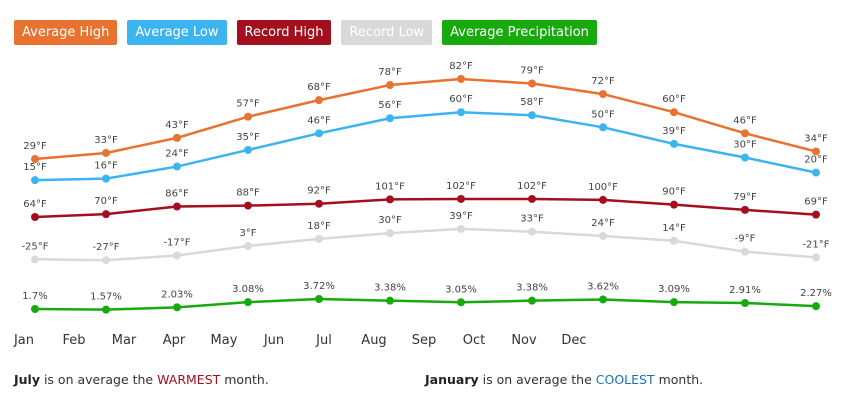  What do you see at coordinates (319, 226) in the screenshot?
I see `data-label: 18°F` at bounding box center [319, 226].